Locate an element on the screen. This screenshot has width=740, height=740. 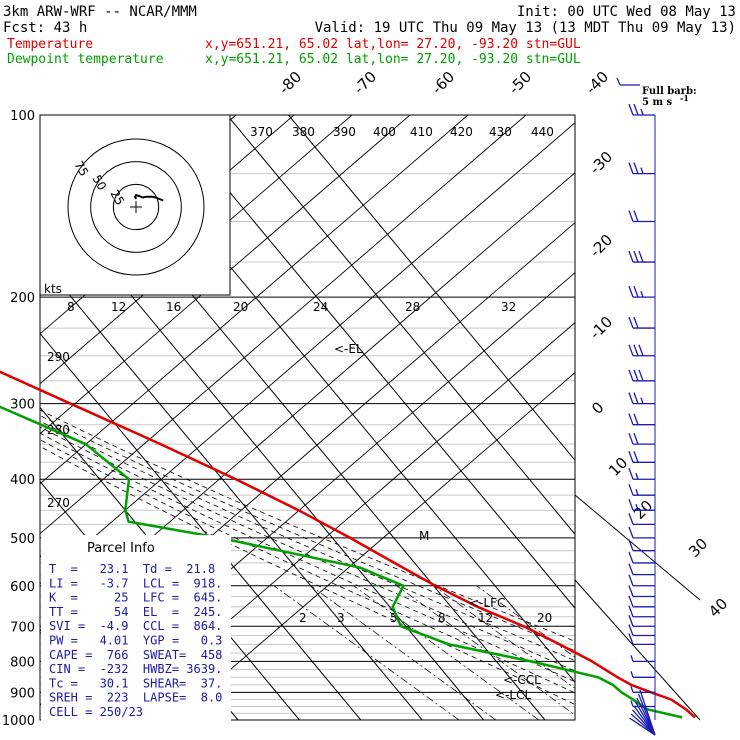
wind-barbs is located at coordinates (642, 419).